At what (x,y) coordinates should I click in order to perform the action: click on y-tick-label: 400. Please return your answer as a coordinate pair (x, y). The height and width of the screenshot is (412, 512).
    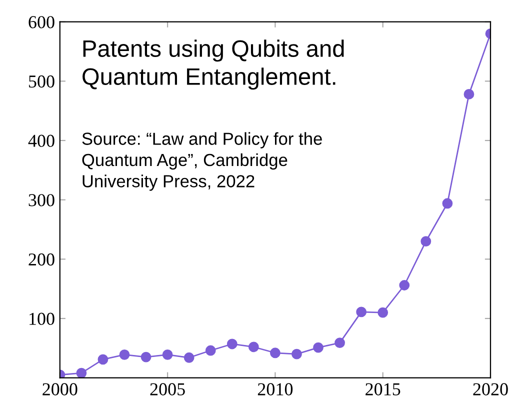
    Looking at the image, I should click on (41, 140).